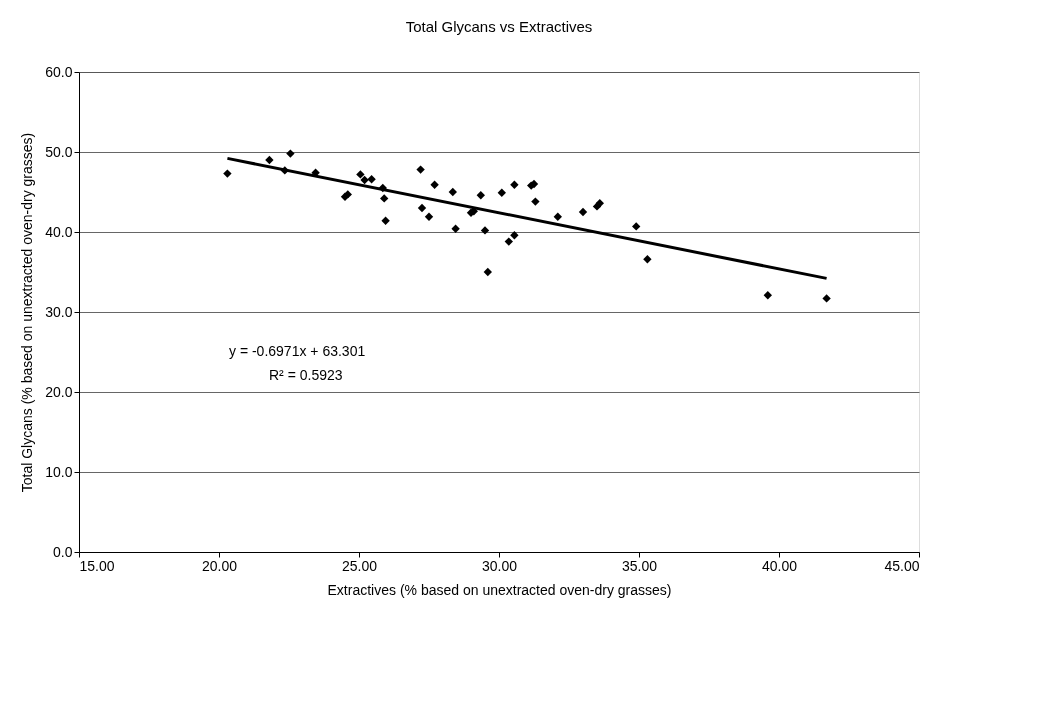 This screenshot has height=708, width=1051. Describe the element at coordinates (499, 589) in the screenshot. I see `x-axis-title: Extractives (% based on unextracted oven-dry grasses)` at that location.